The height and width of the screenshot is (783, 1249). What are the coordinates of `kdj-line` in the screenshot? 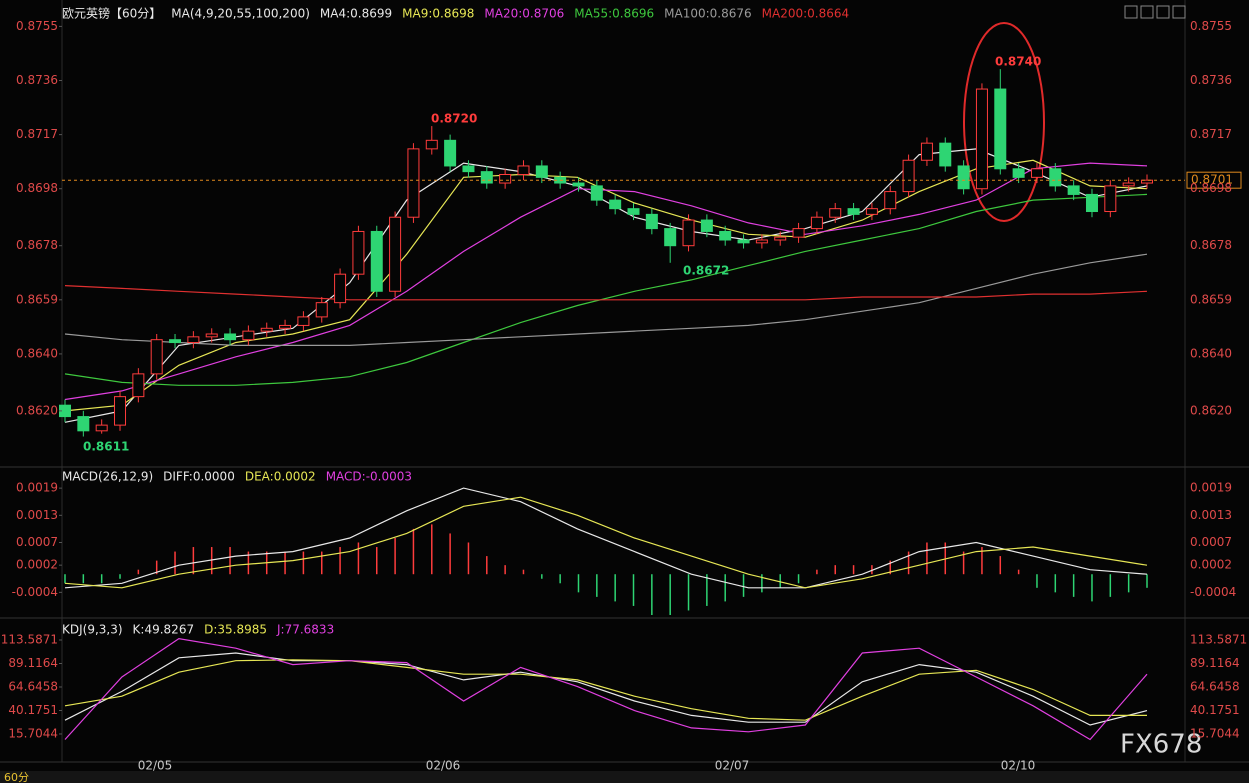 It's located at (605, 690).